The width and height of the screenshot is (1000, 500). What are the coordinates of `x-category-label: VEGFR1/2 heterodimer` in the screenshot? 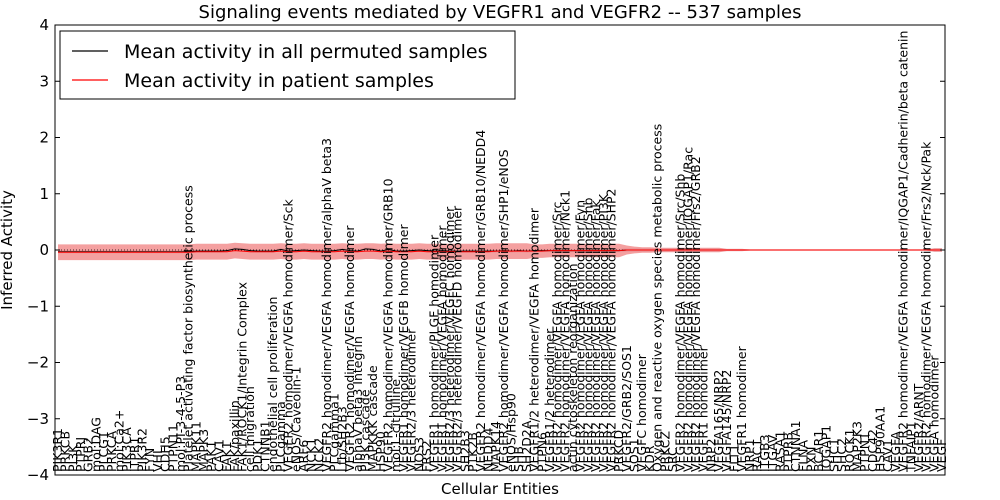 It's located at (549, 400).